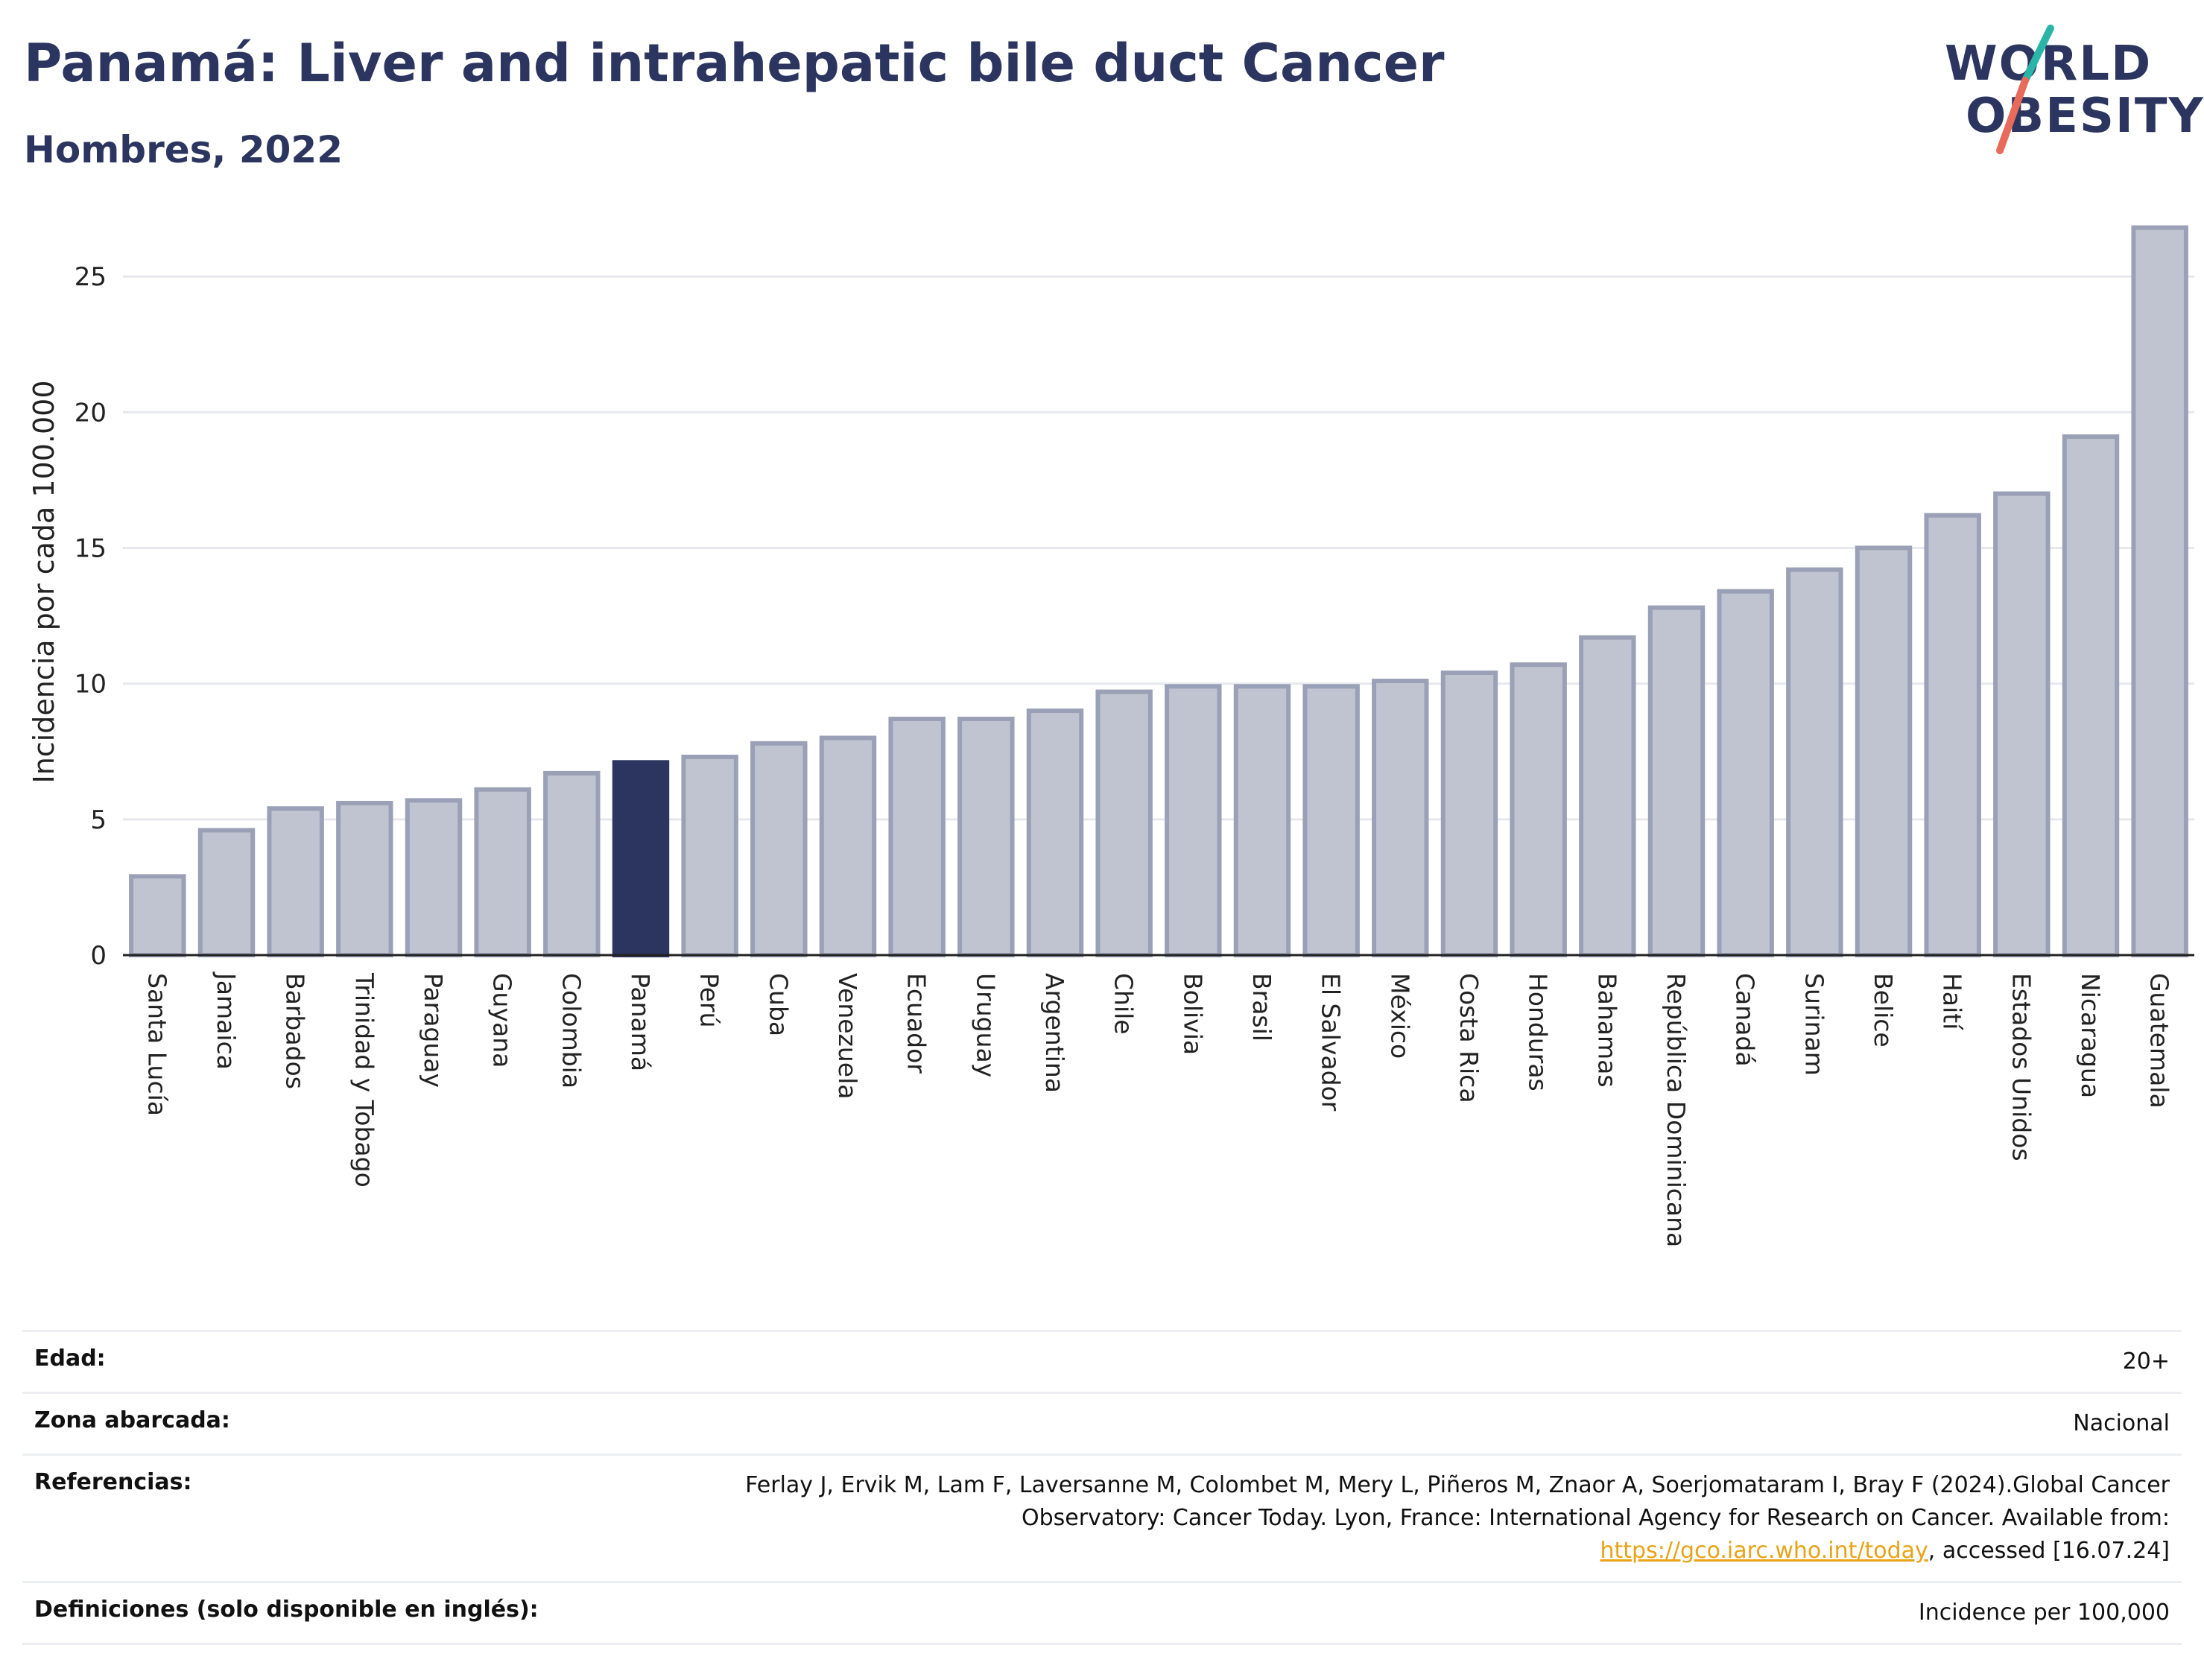  What do you see at coordinates (1468, 1038) in the screenshot?
I see `x-tick-label: Costa Rica` at bounding box center [1468, 1038].